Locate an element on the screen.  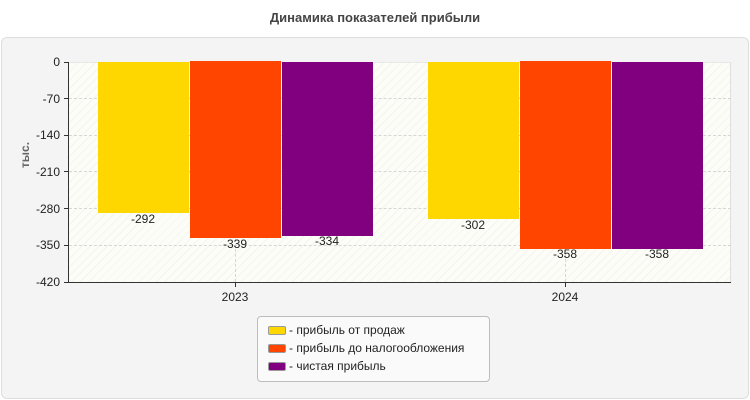
value-label: -334 is located at coordinates (327, 241).